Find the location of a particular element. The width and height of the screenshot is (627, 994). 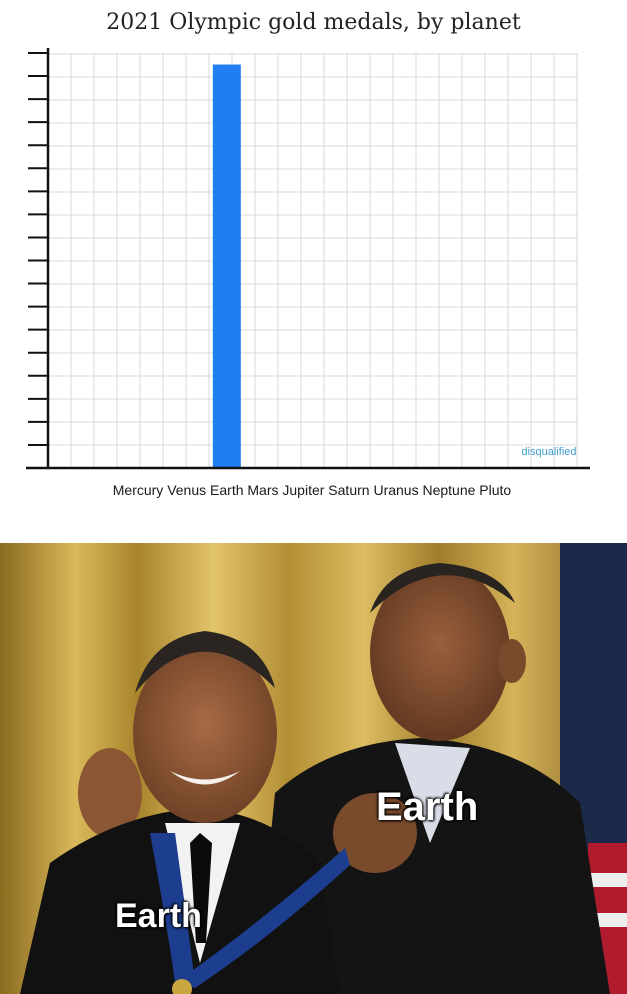

x-tick-label-mars: Mars is located at coordinates (261, 490).